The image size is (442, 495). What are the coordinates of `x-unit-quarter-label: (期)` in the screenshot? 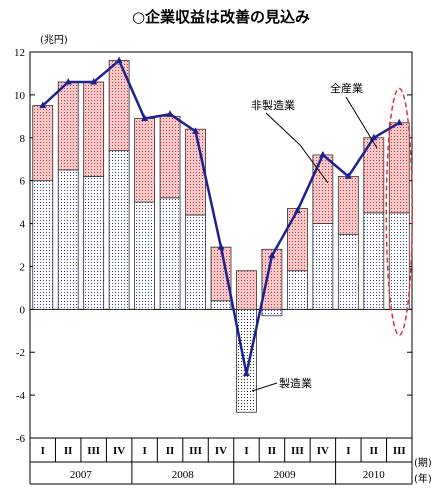 It's located at (423, 463).